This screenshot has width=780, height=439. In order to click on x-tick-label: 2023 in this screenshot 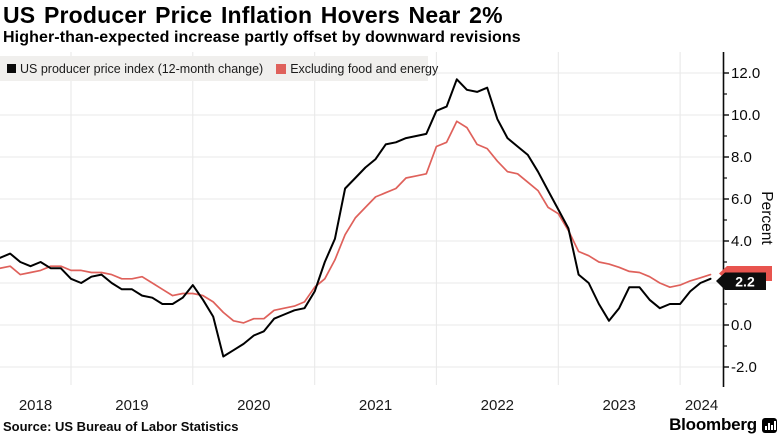, I will do `click(619, 405)`.